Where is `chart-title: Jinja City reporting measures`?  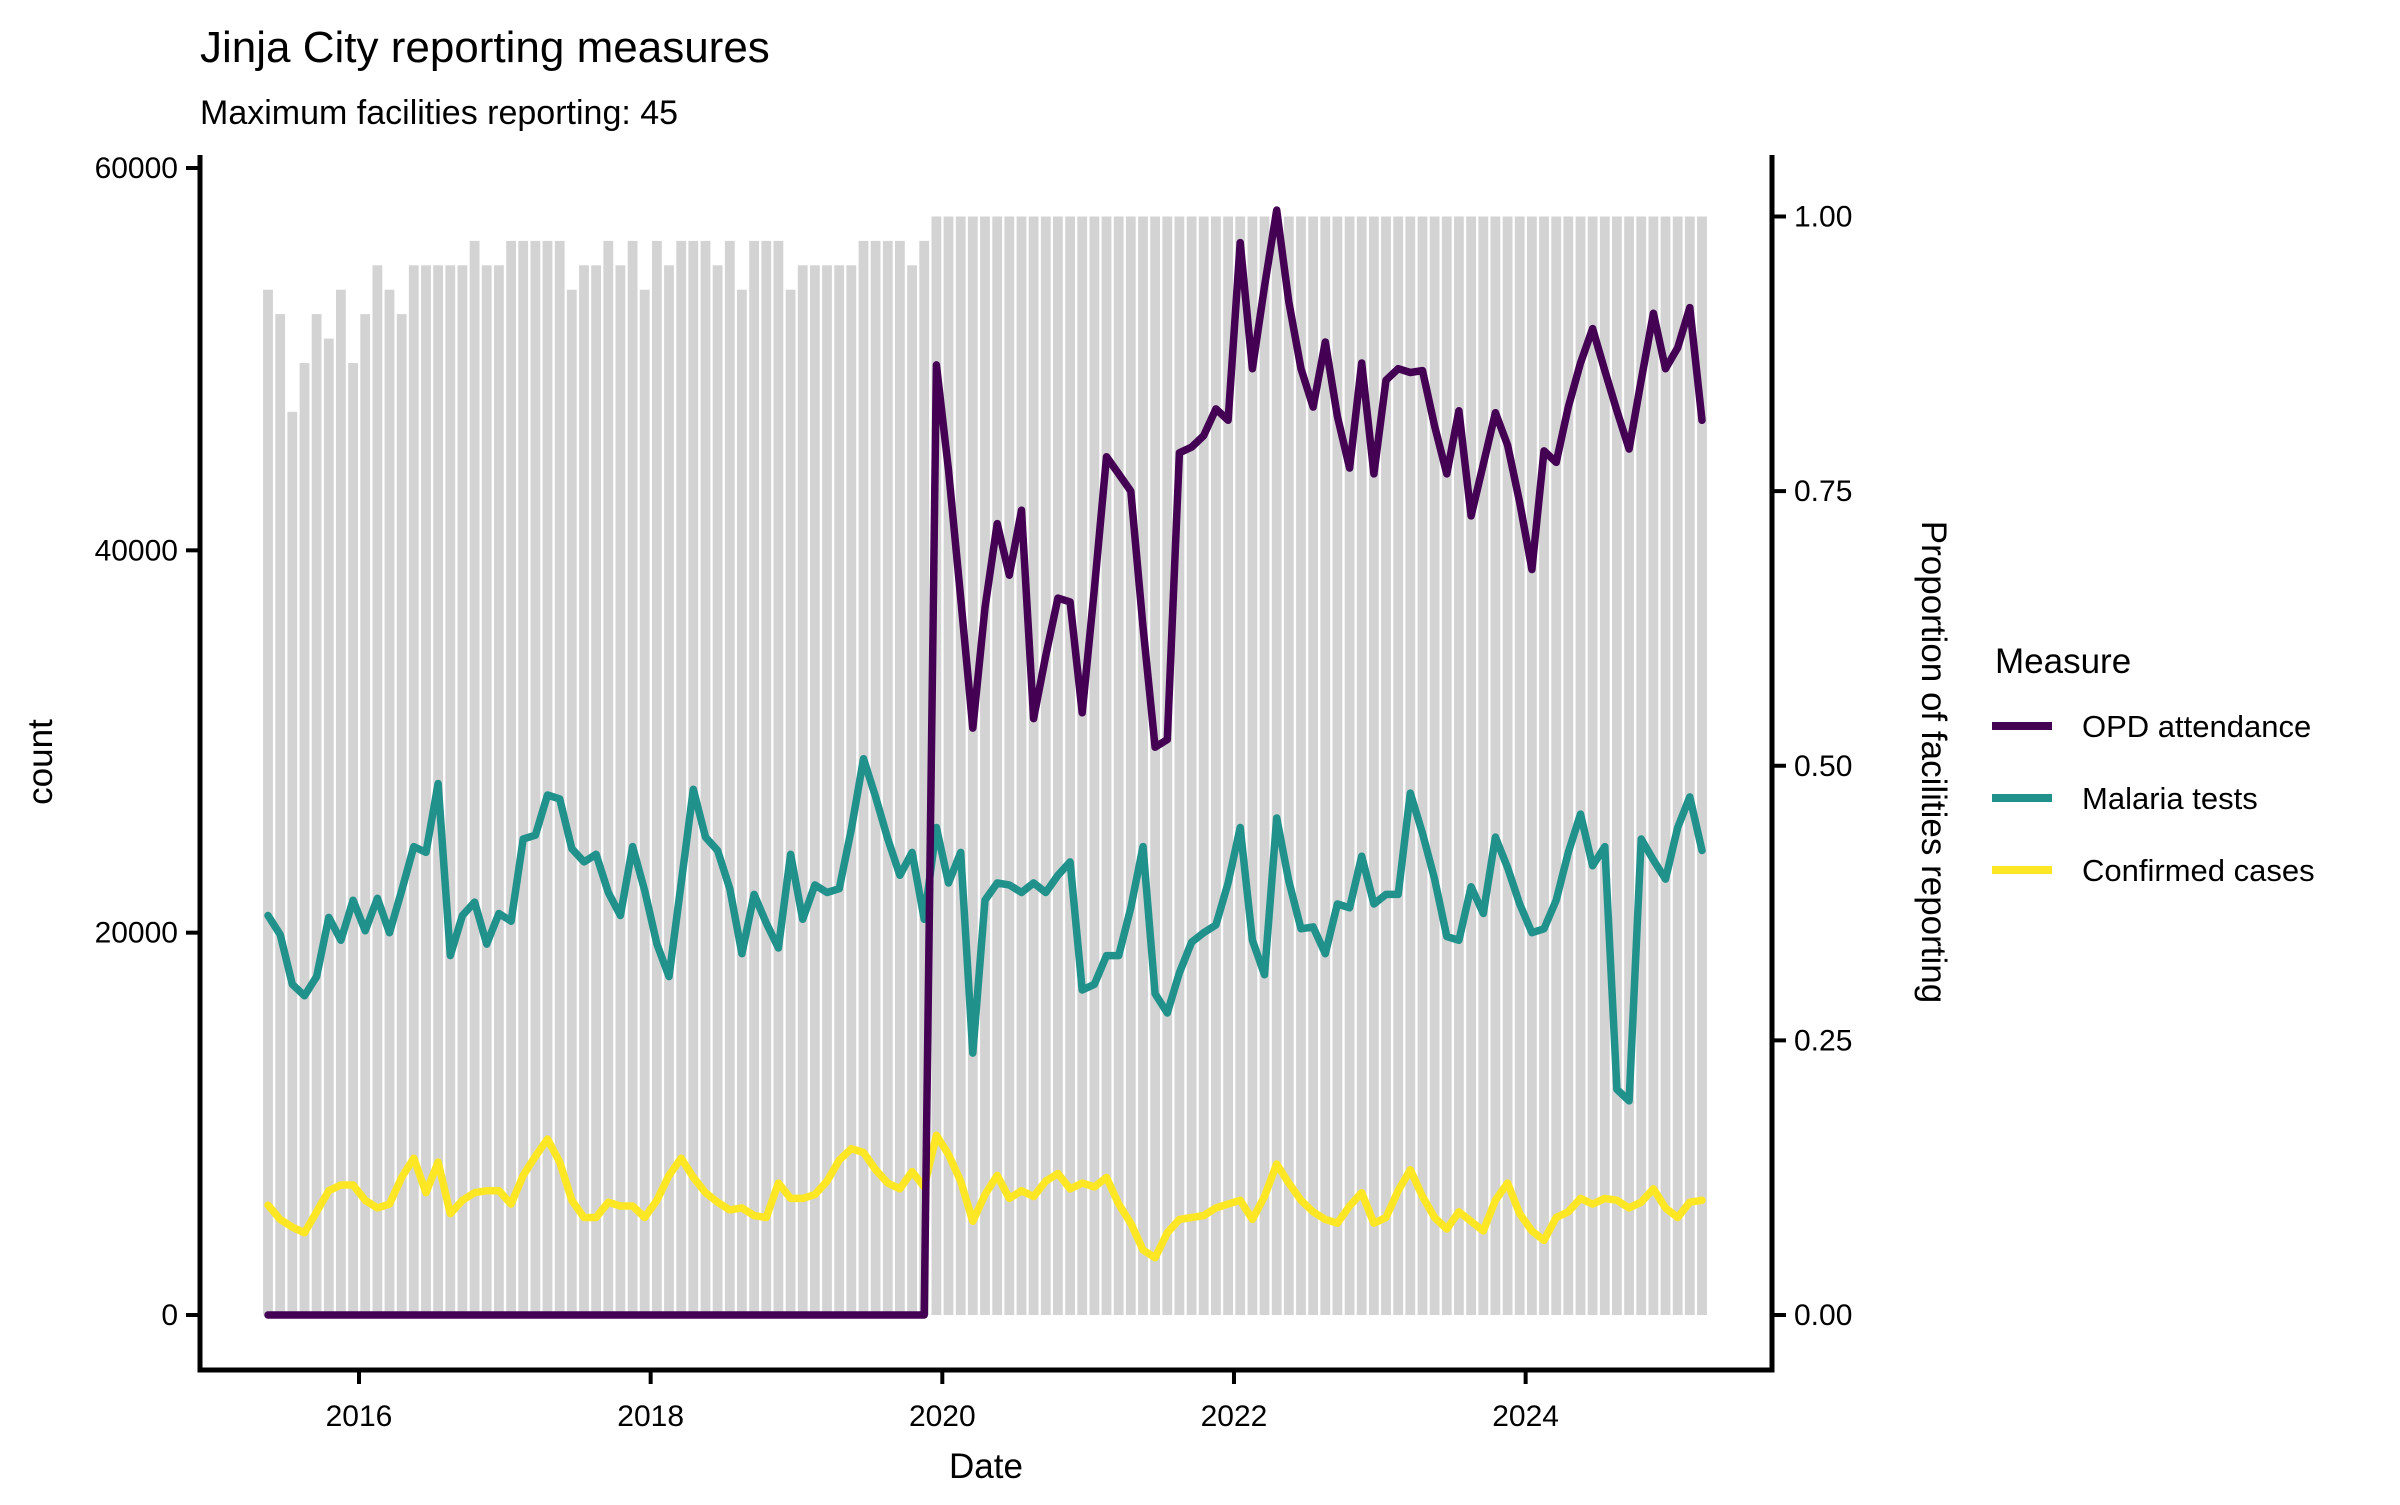
chart-title: Jinja City reporting measures is located at coordinates (485, 47).